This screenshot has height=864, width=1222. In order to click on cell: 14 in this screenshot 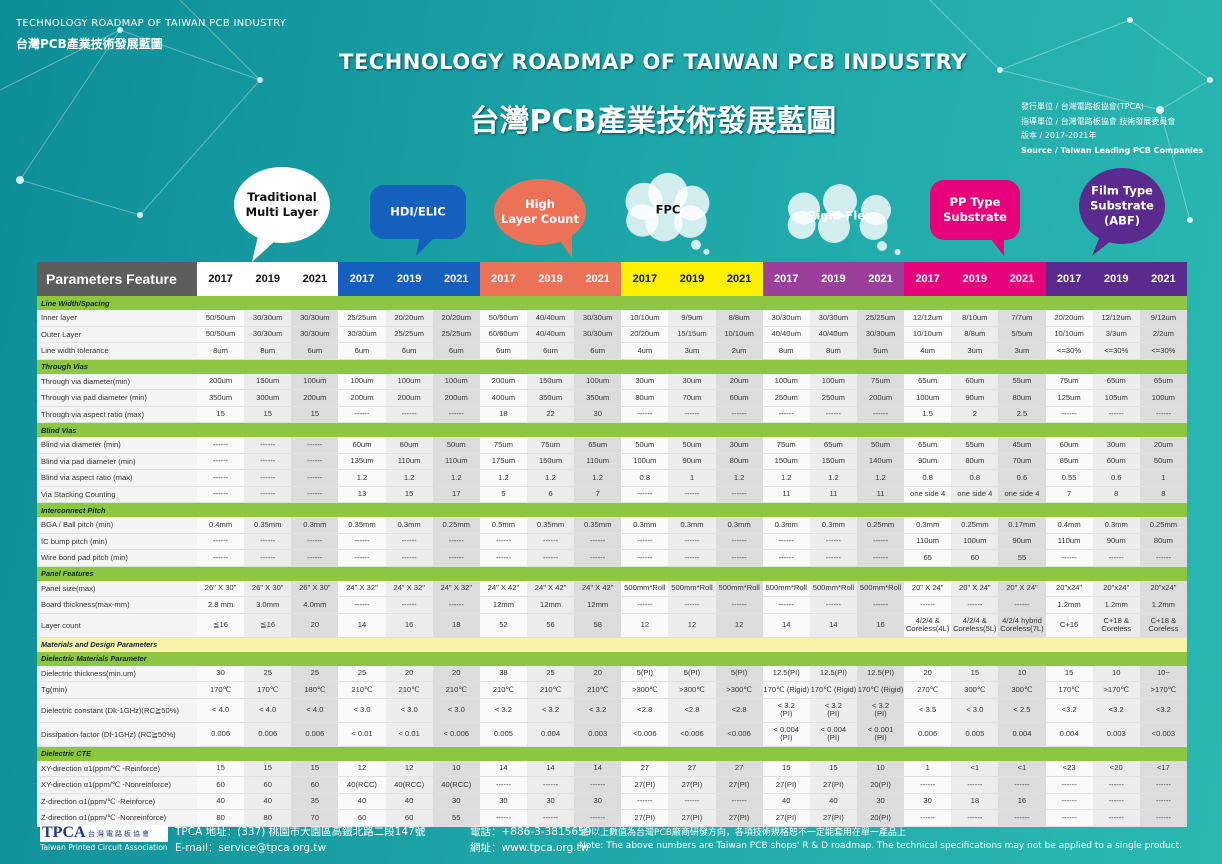, I will do `click(503, 768)`.